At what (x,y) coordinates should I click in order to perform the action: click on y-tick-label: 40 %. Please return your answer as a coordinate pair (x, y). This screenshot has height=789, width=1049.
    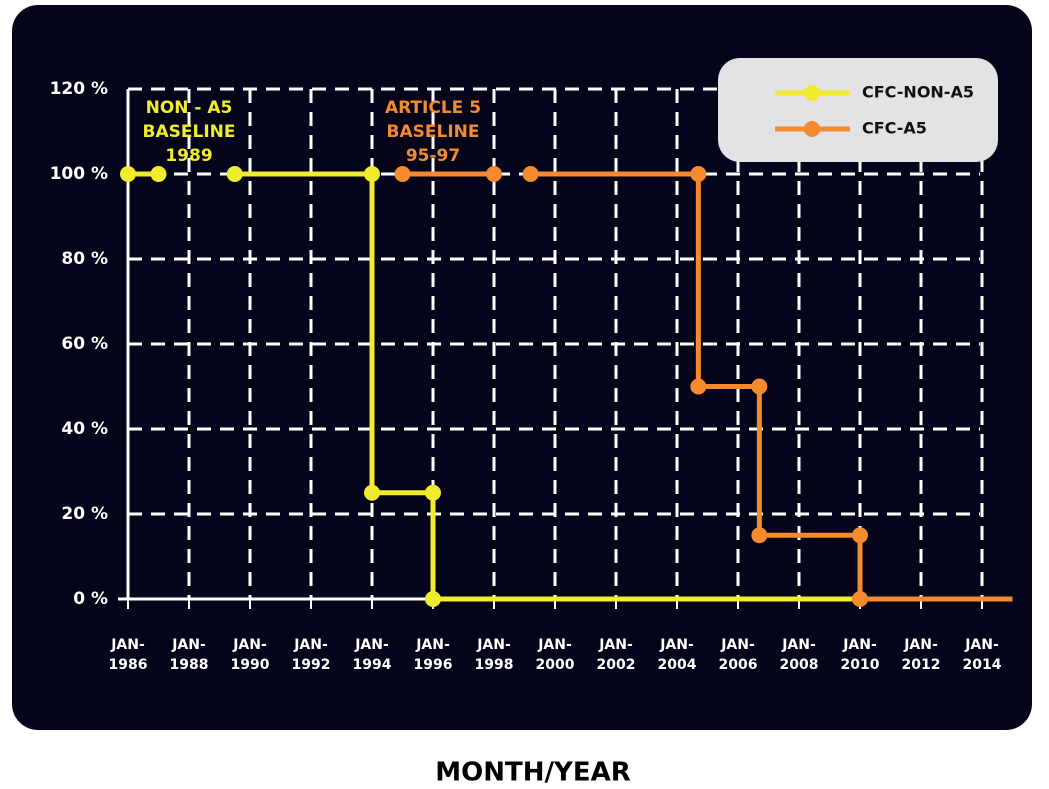
    Looking at the image, I should click on (84, 429).